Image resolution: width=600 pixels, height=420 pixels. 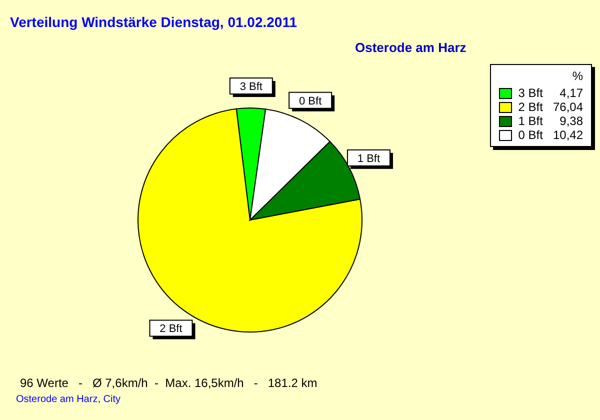 What do you see at coordinates (153, 22) in the screenshot?
I see `chart-title: Verteilung Windstärke Dienstag, 01.02.2011` at bounding box center [153, 22].